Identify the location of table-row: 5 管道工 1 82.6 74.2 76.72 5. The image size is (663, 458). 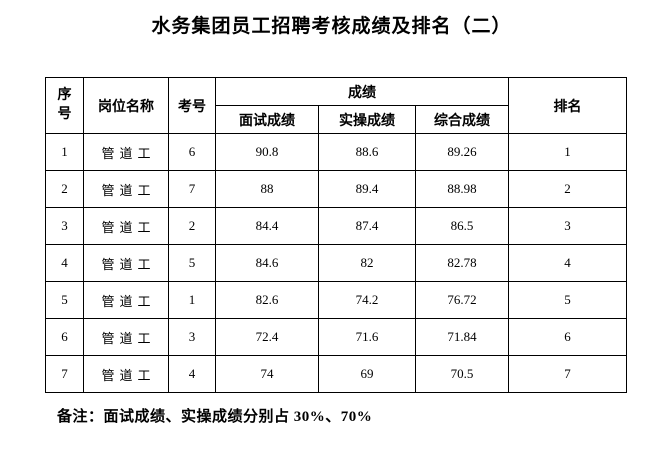
(336, 300).